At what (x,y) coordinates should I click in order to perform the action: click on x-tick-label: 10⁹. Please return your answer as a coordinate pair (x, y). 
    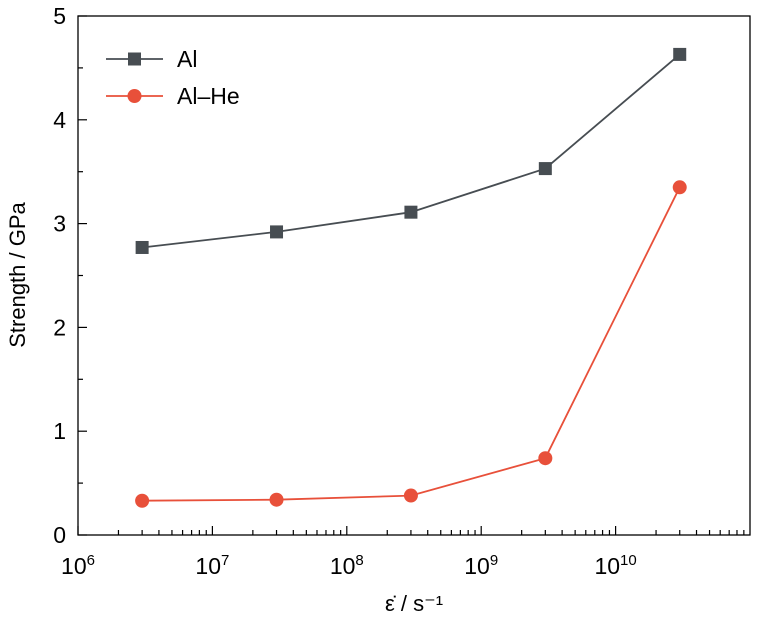
    Looking at the image, I should click on (481, 565).